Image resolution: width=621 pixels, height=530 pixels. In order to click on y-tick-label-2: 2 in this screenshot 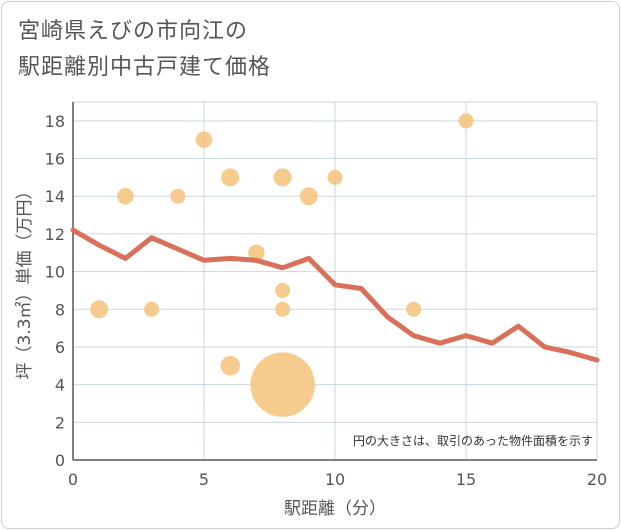, I will do `click(60, 422)`.